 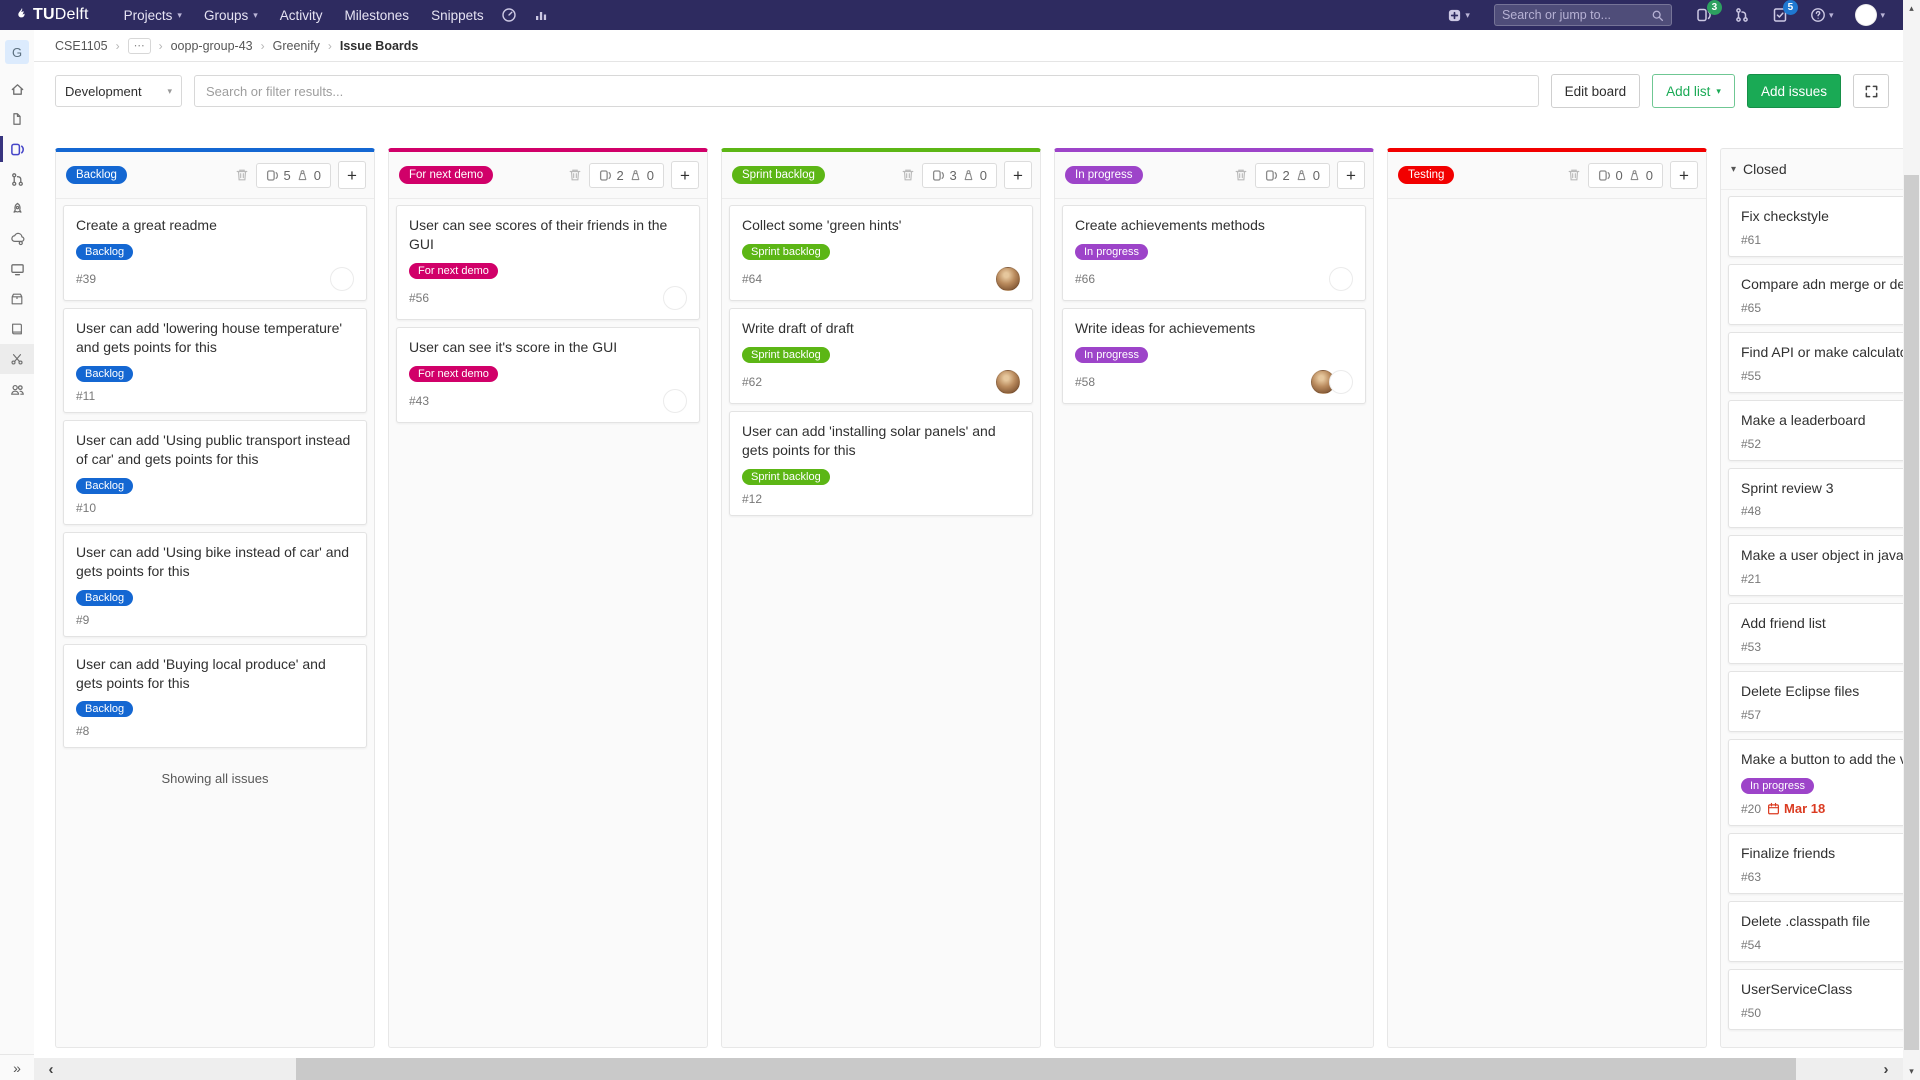 What do you see at coordinates (1165, 327) in the screenshot?
I see `issue-title: Write ideas for achievements` at bounding box center [1165, 327].